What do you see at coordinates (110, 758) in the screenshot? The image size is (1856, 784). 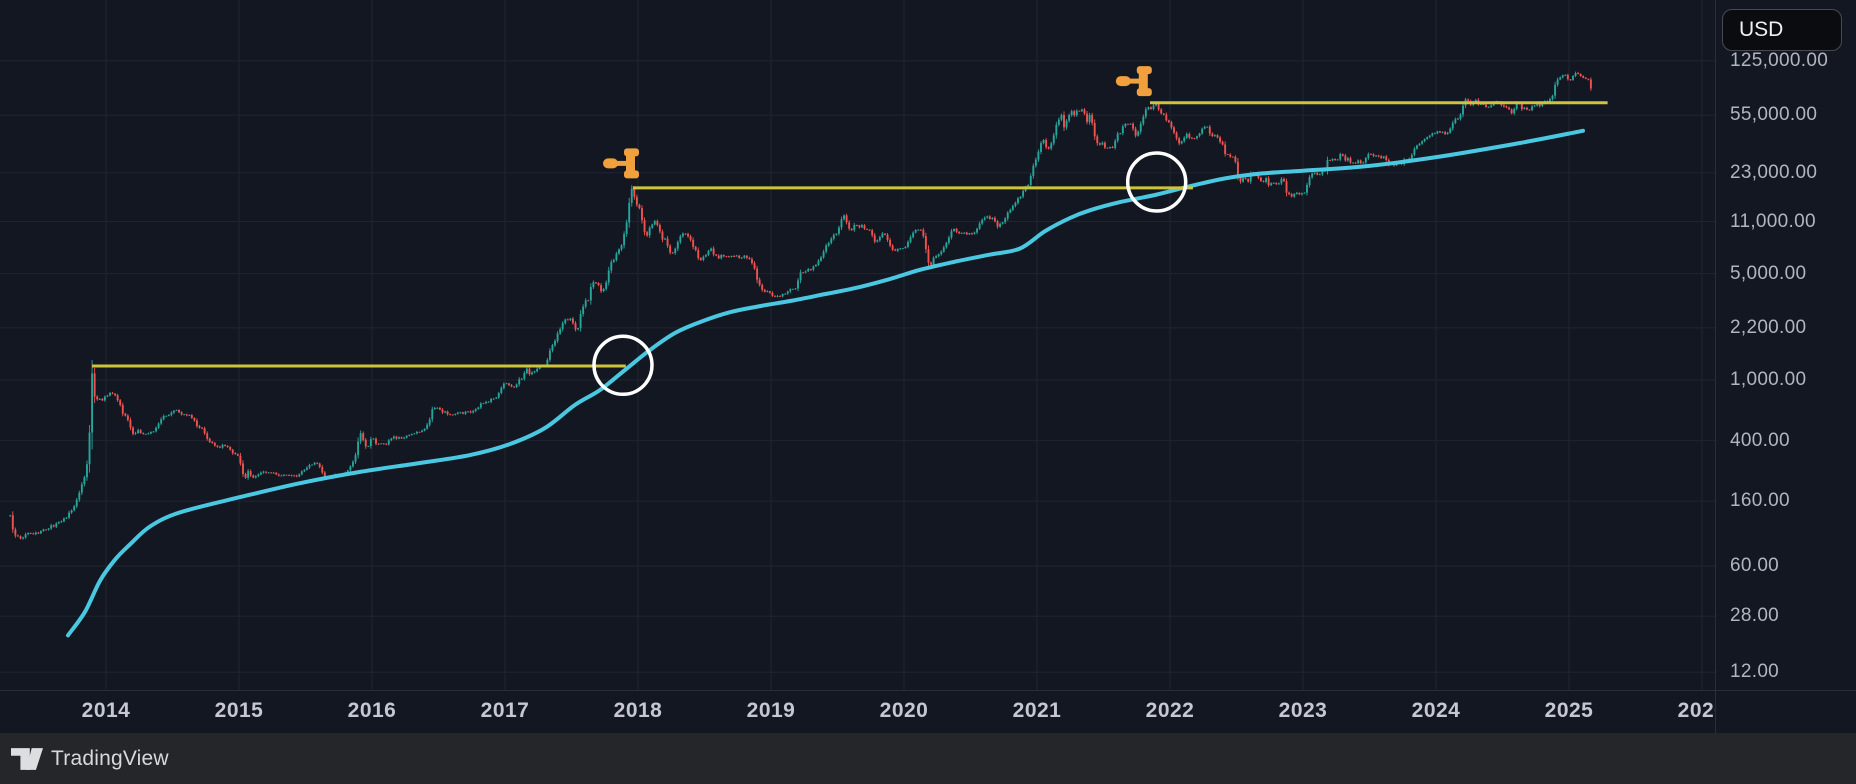 I see `tradingview-wordmark: TradingView` at bounding box center [110, 758].